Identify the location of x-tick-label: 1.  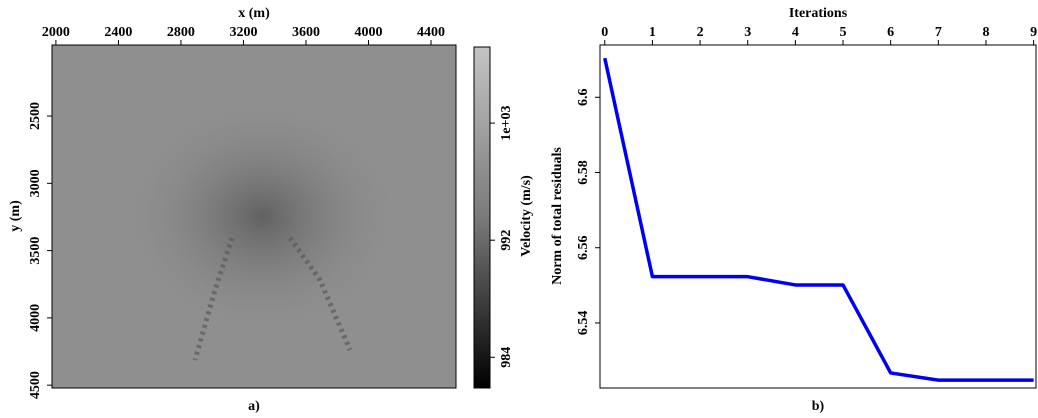
(652, 32).